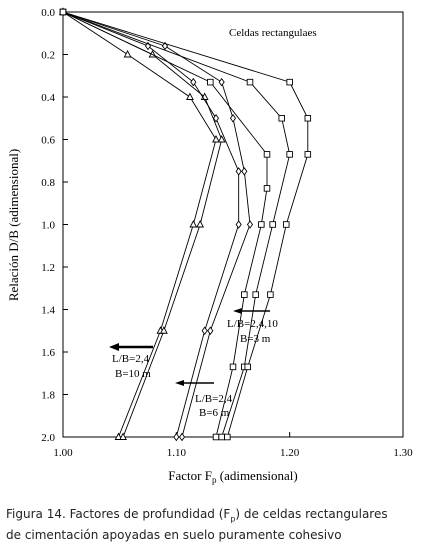 This screenshot has width=421, height=552. What do you see at coordinates (48, 13) in the screenshot?
I see `y-tick-label: 0.0` at bounding box center [48, 13].